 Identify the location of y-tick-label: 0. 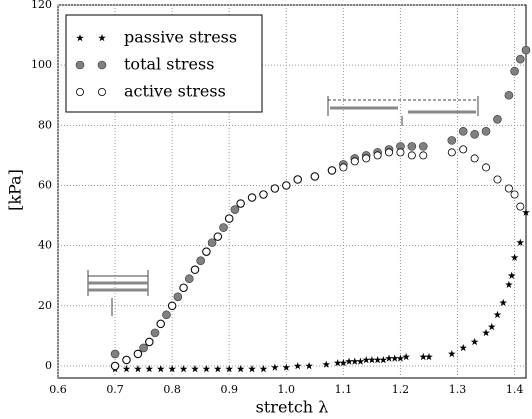
(48, 365).